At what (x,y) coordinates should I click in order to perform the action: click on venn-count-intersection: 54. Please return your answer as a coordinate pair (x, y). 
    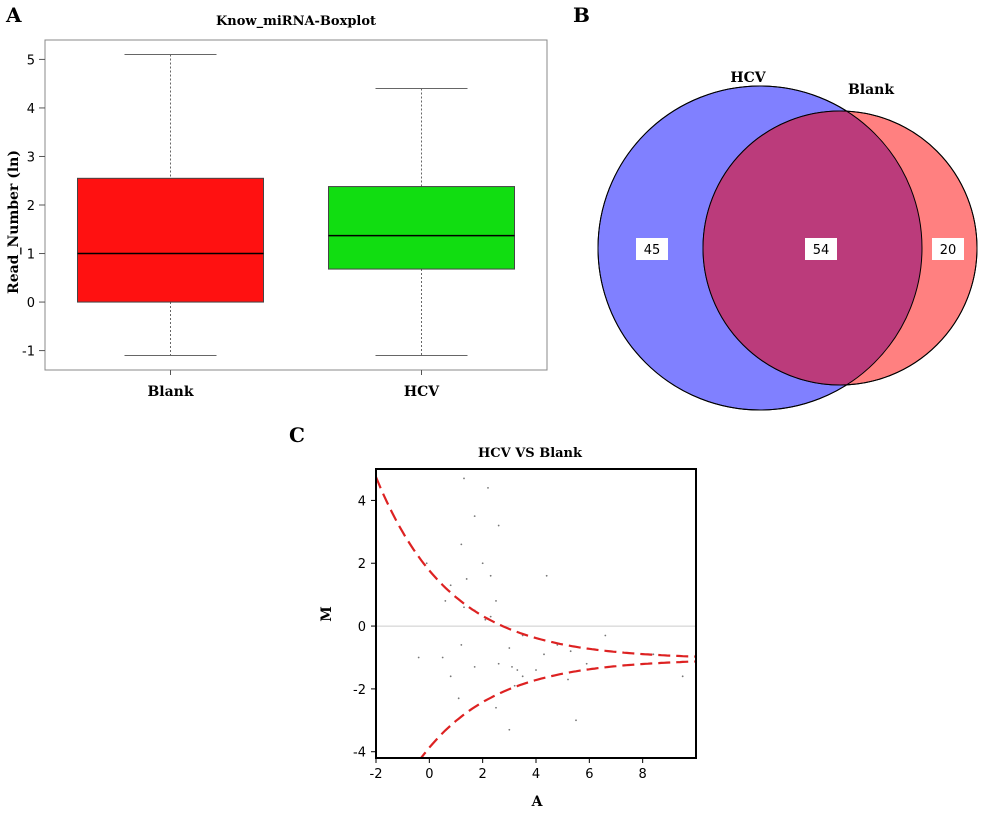
    Looking at the image, I should click on (821, 250).